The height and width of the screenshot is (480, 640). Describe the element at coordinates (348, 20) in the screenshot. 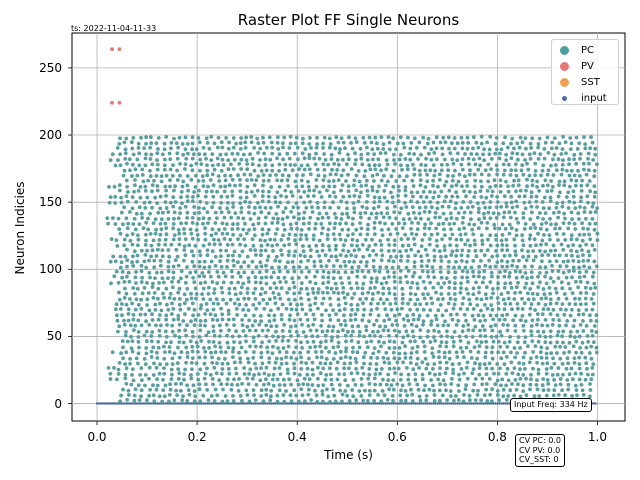

I see `chart-title: Raster Plot FF Single Neurons` at that location.